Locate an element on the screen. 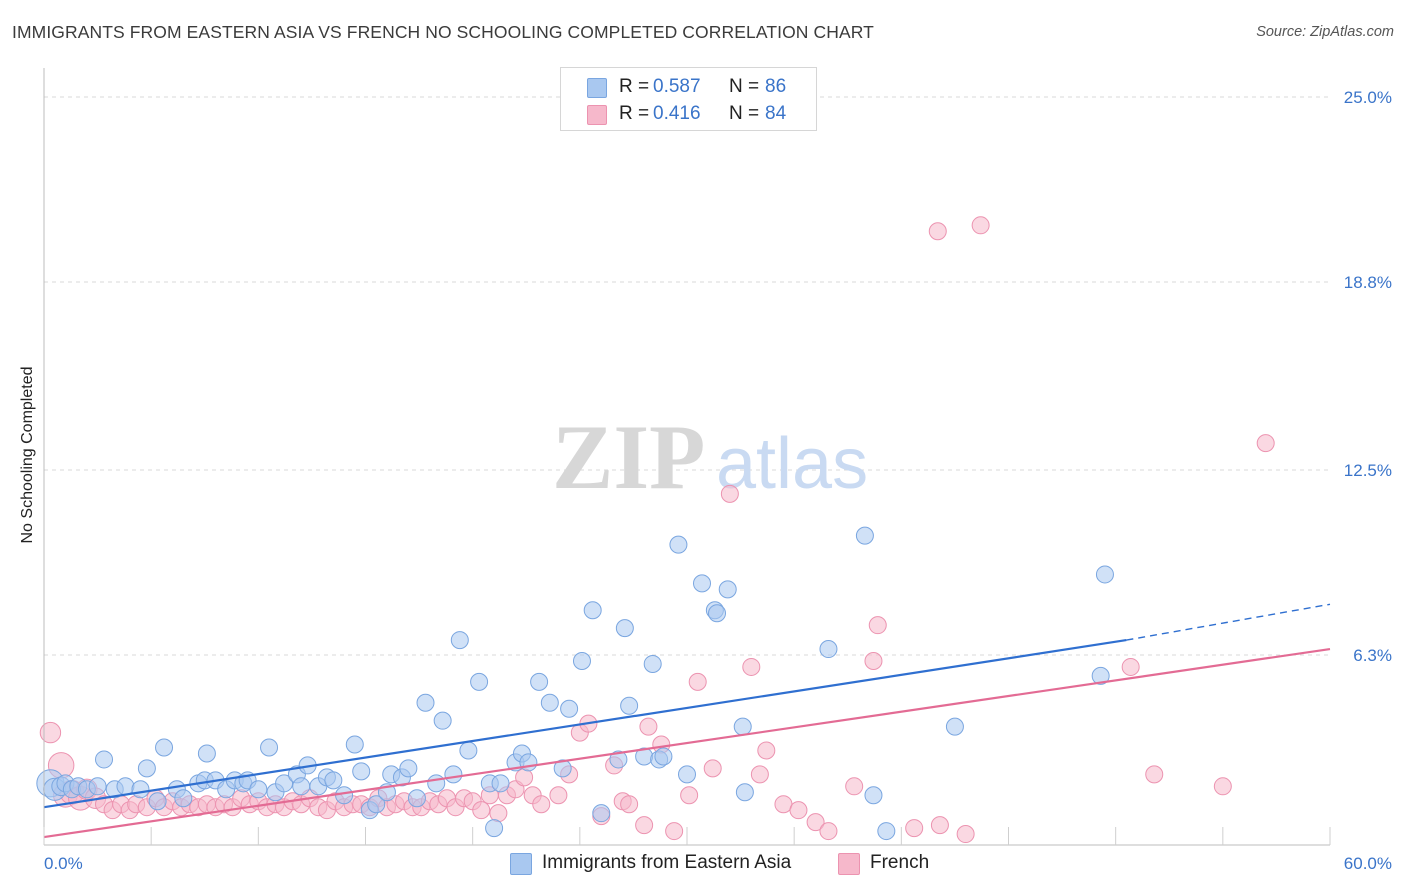 This screenshot has height=892, width=1406. legend-swatch-blue is located at coordinates (597, 88).